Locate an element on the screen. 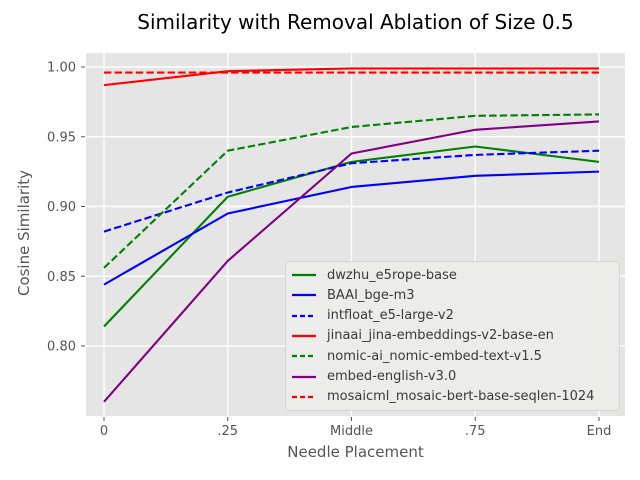  x-tick-label: End is located at coordinates (599, 431).